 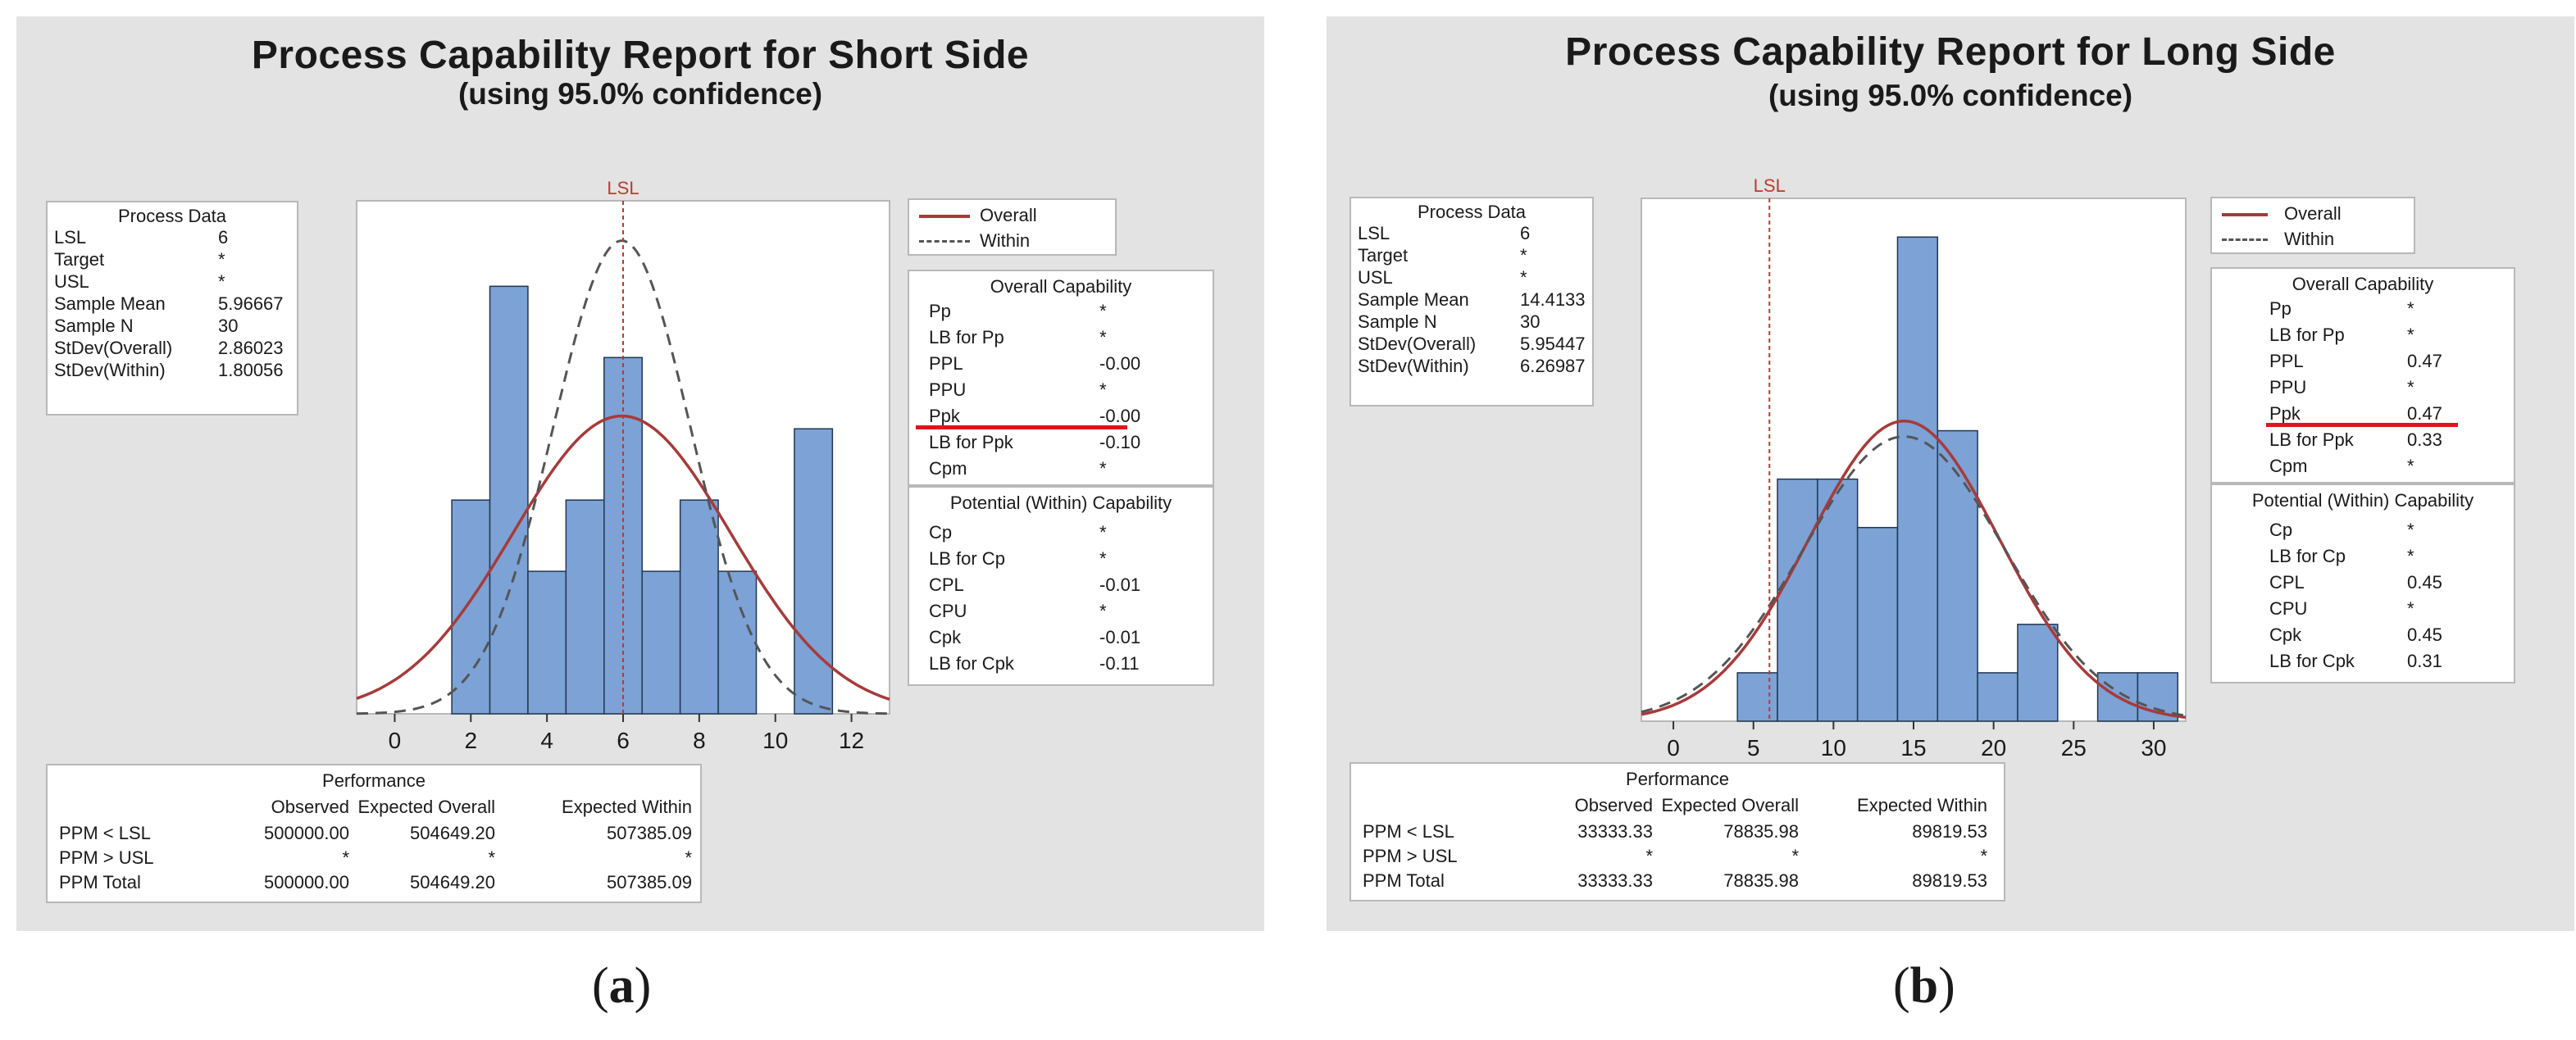 What do you see at coordinates (948, 390) in the screenshot?
I see `ppu-label: PPU` at bounding box center [948, 390].